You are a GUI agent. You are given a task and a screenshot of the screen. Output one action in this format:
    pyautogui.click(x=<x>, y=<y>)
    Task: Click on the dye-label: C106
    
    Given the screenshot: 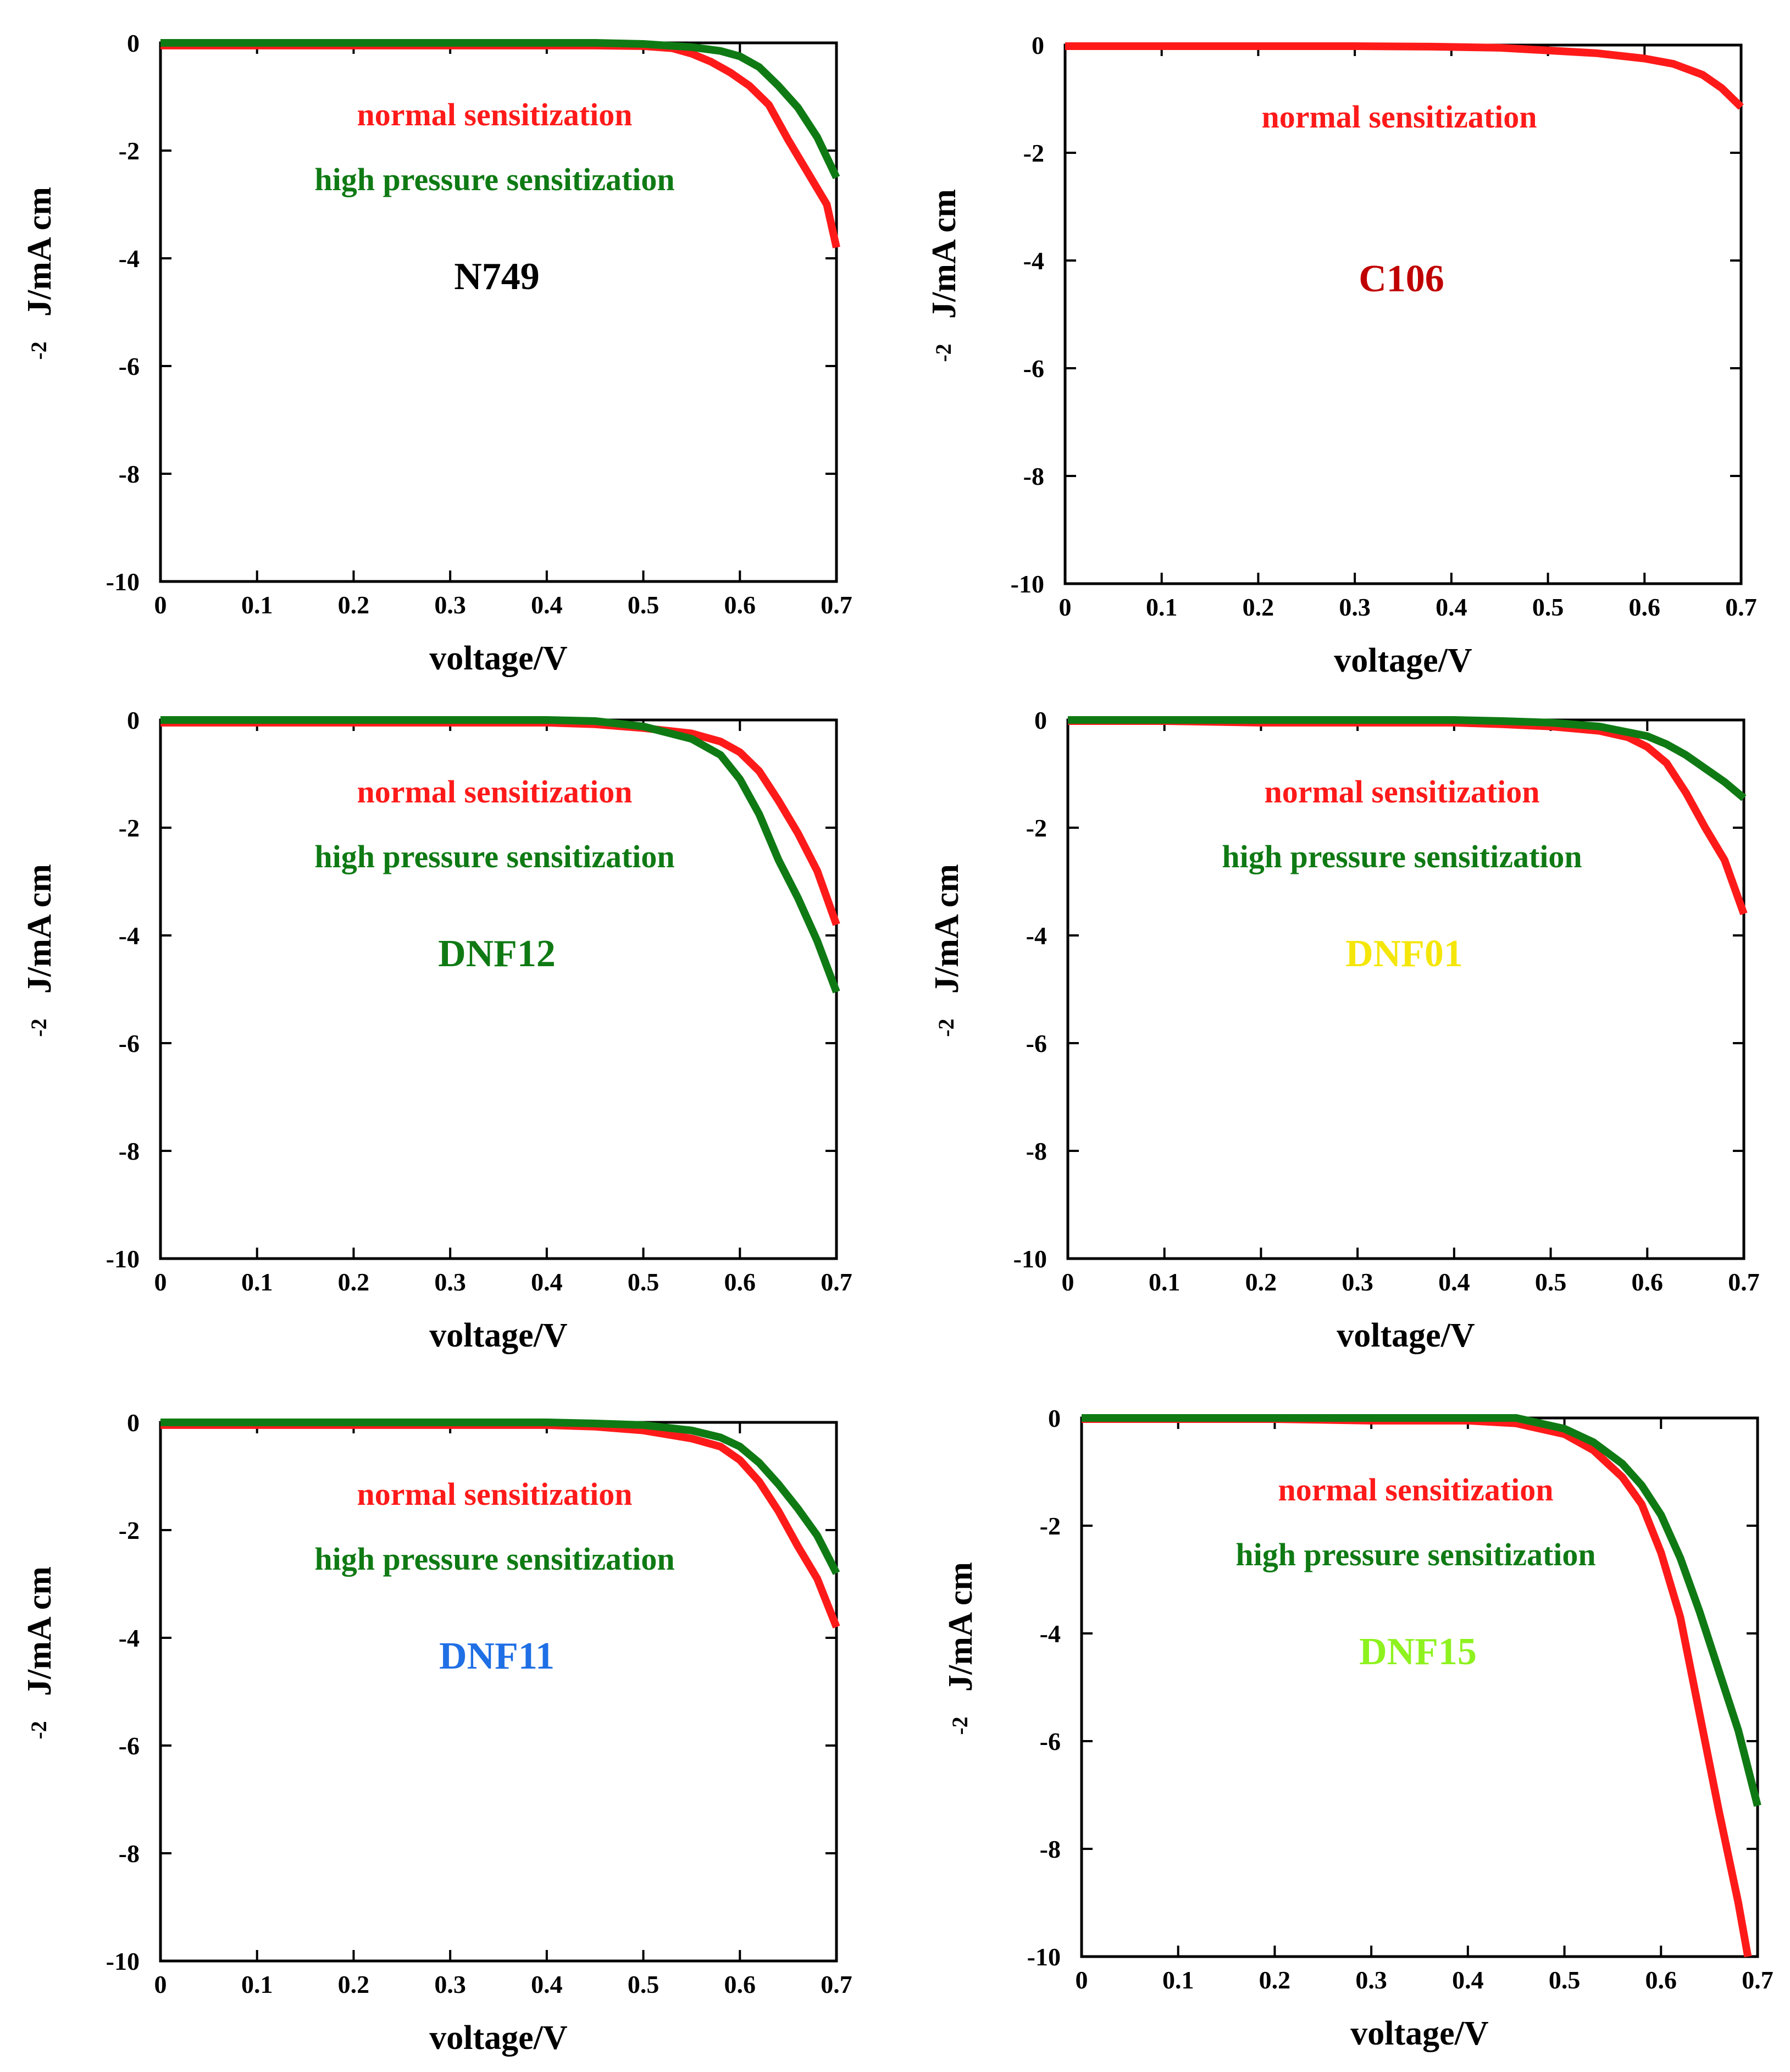 What is the action you would take?
    pyautogui.click(x=1401, y=279)
    